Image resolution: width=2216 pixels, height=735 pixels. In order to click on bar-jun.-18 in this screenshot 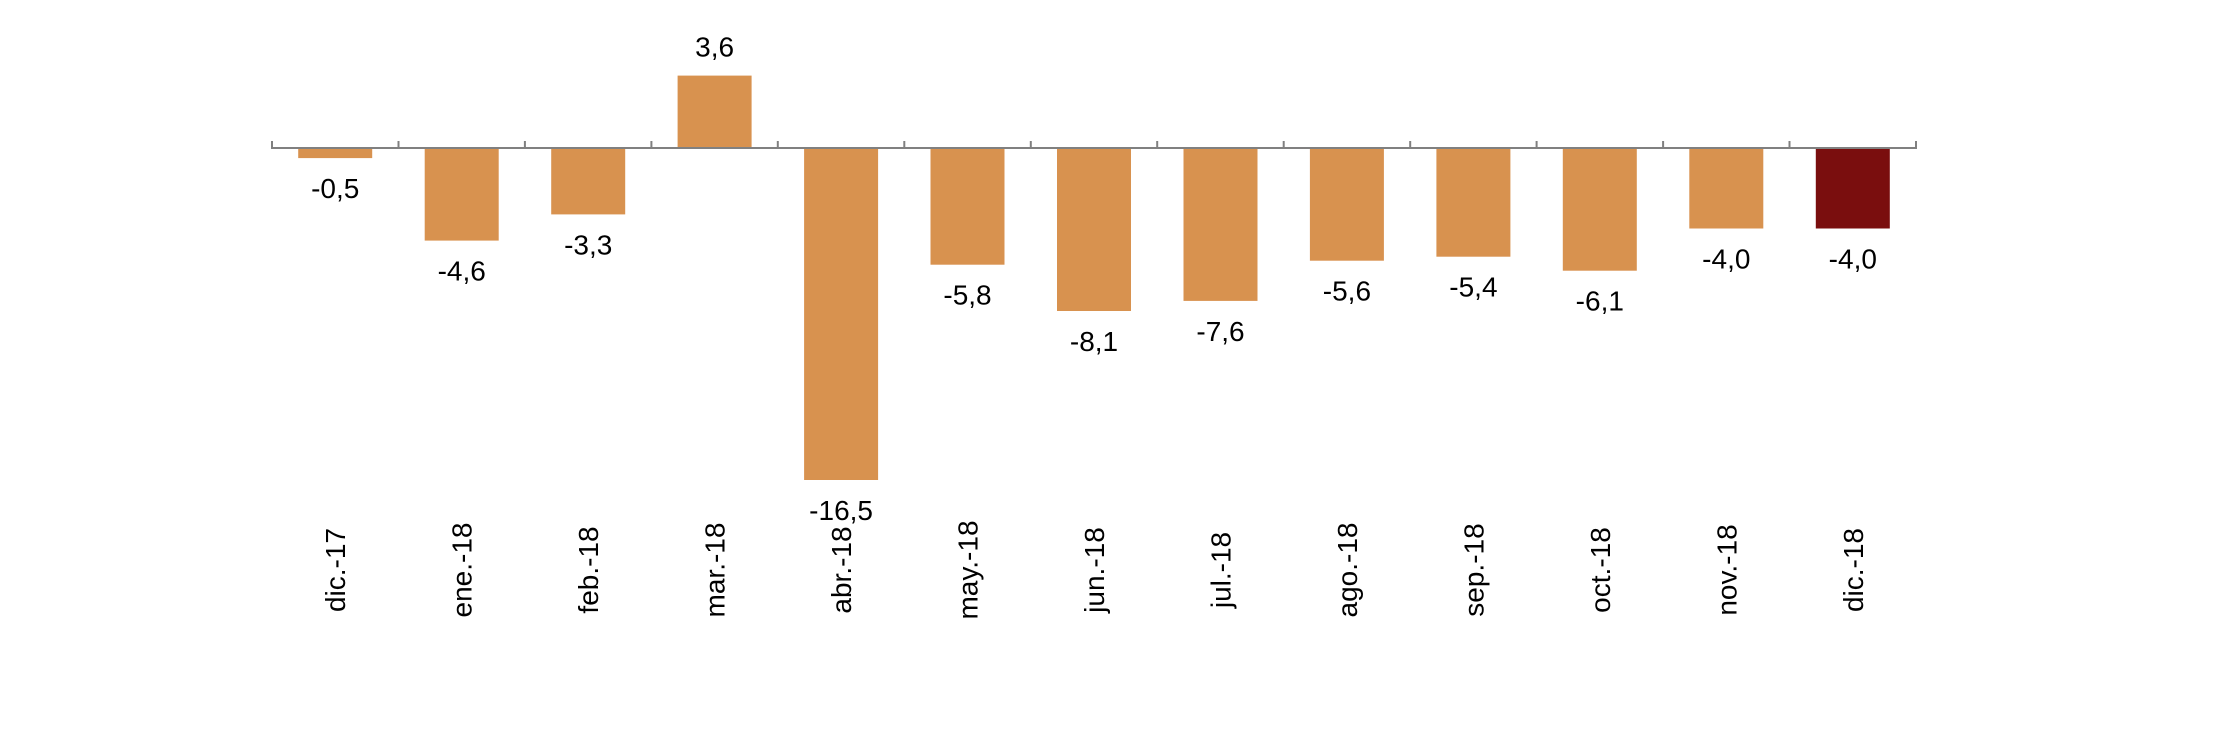, I will do `click(1094, 229)`.